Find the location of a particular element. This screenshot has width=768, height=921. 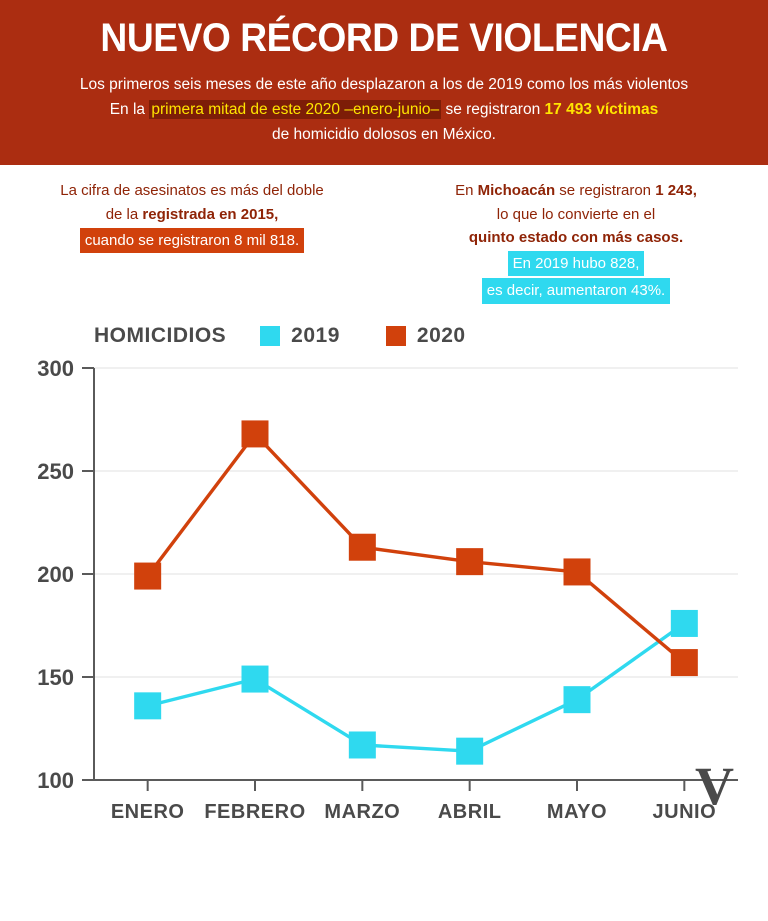

header-highlight-period: primera mitad de este 2020 –enero-junio– is located at coordinates (295, 110).